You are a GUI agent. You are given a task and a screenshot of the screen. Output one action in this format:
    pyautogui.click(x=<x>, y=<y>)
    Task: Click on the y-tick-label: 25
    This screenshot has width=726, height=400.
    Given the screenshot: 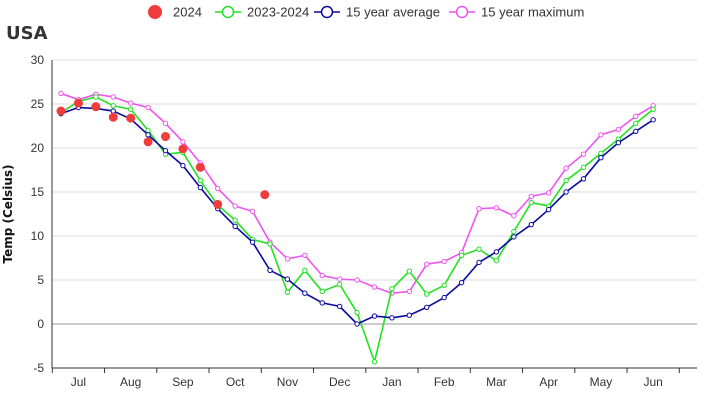 What is the action you would take?
    pyautogui.click(x=38, y=104)
    